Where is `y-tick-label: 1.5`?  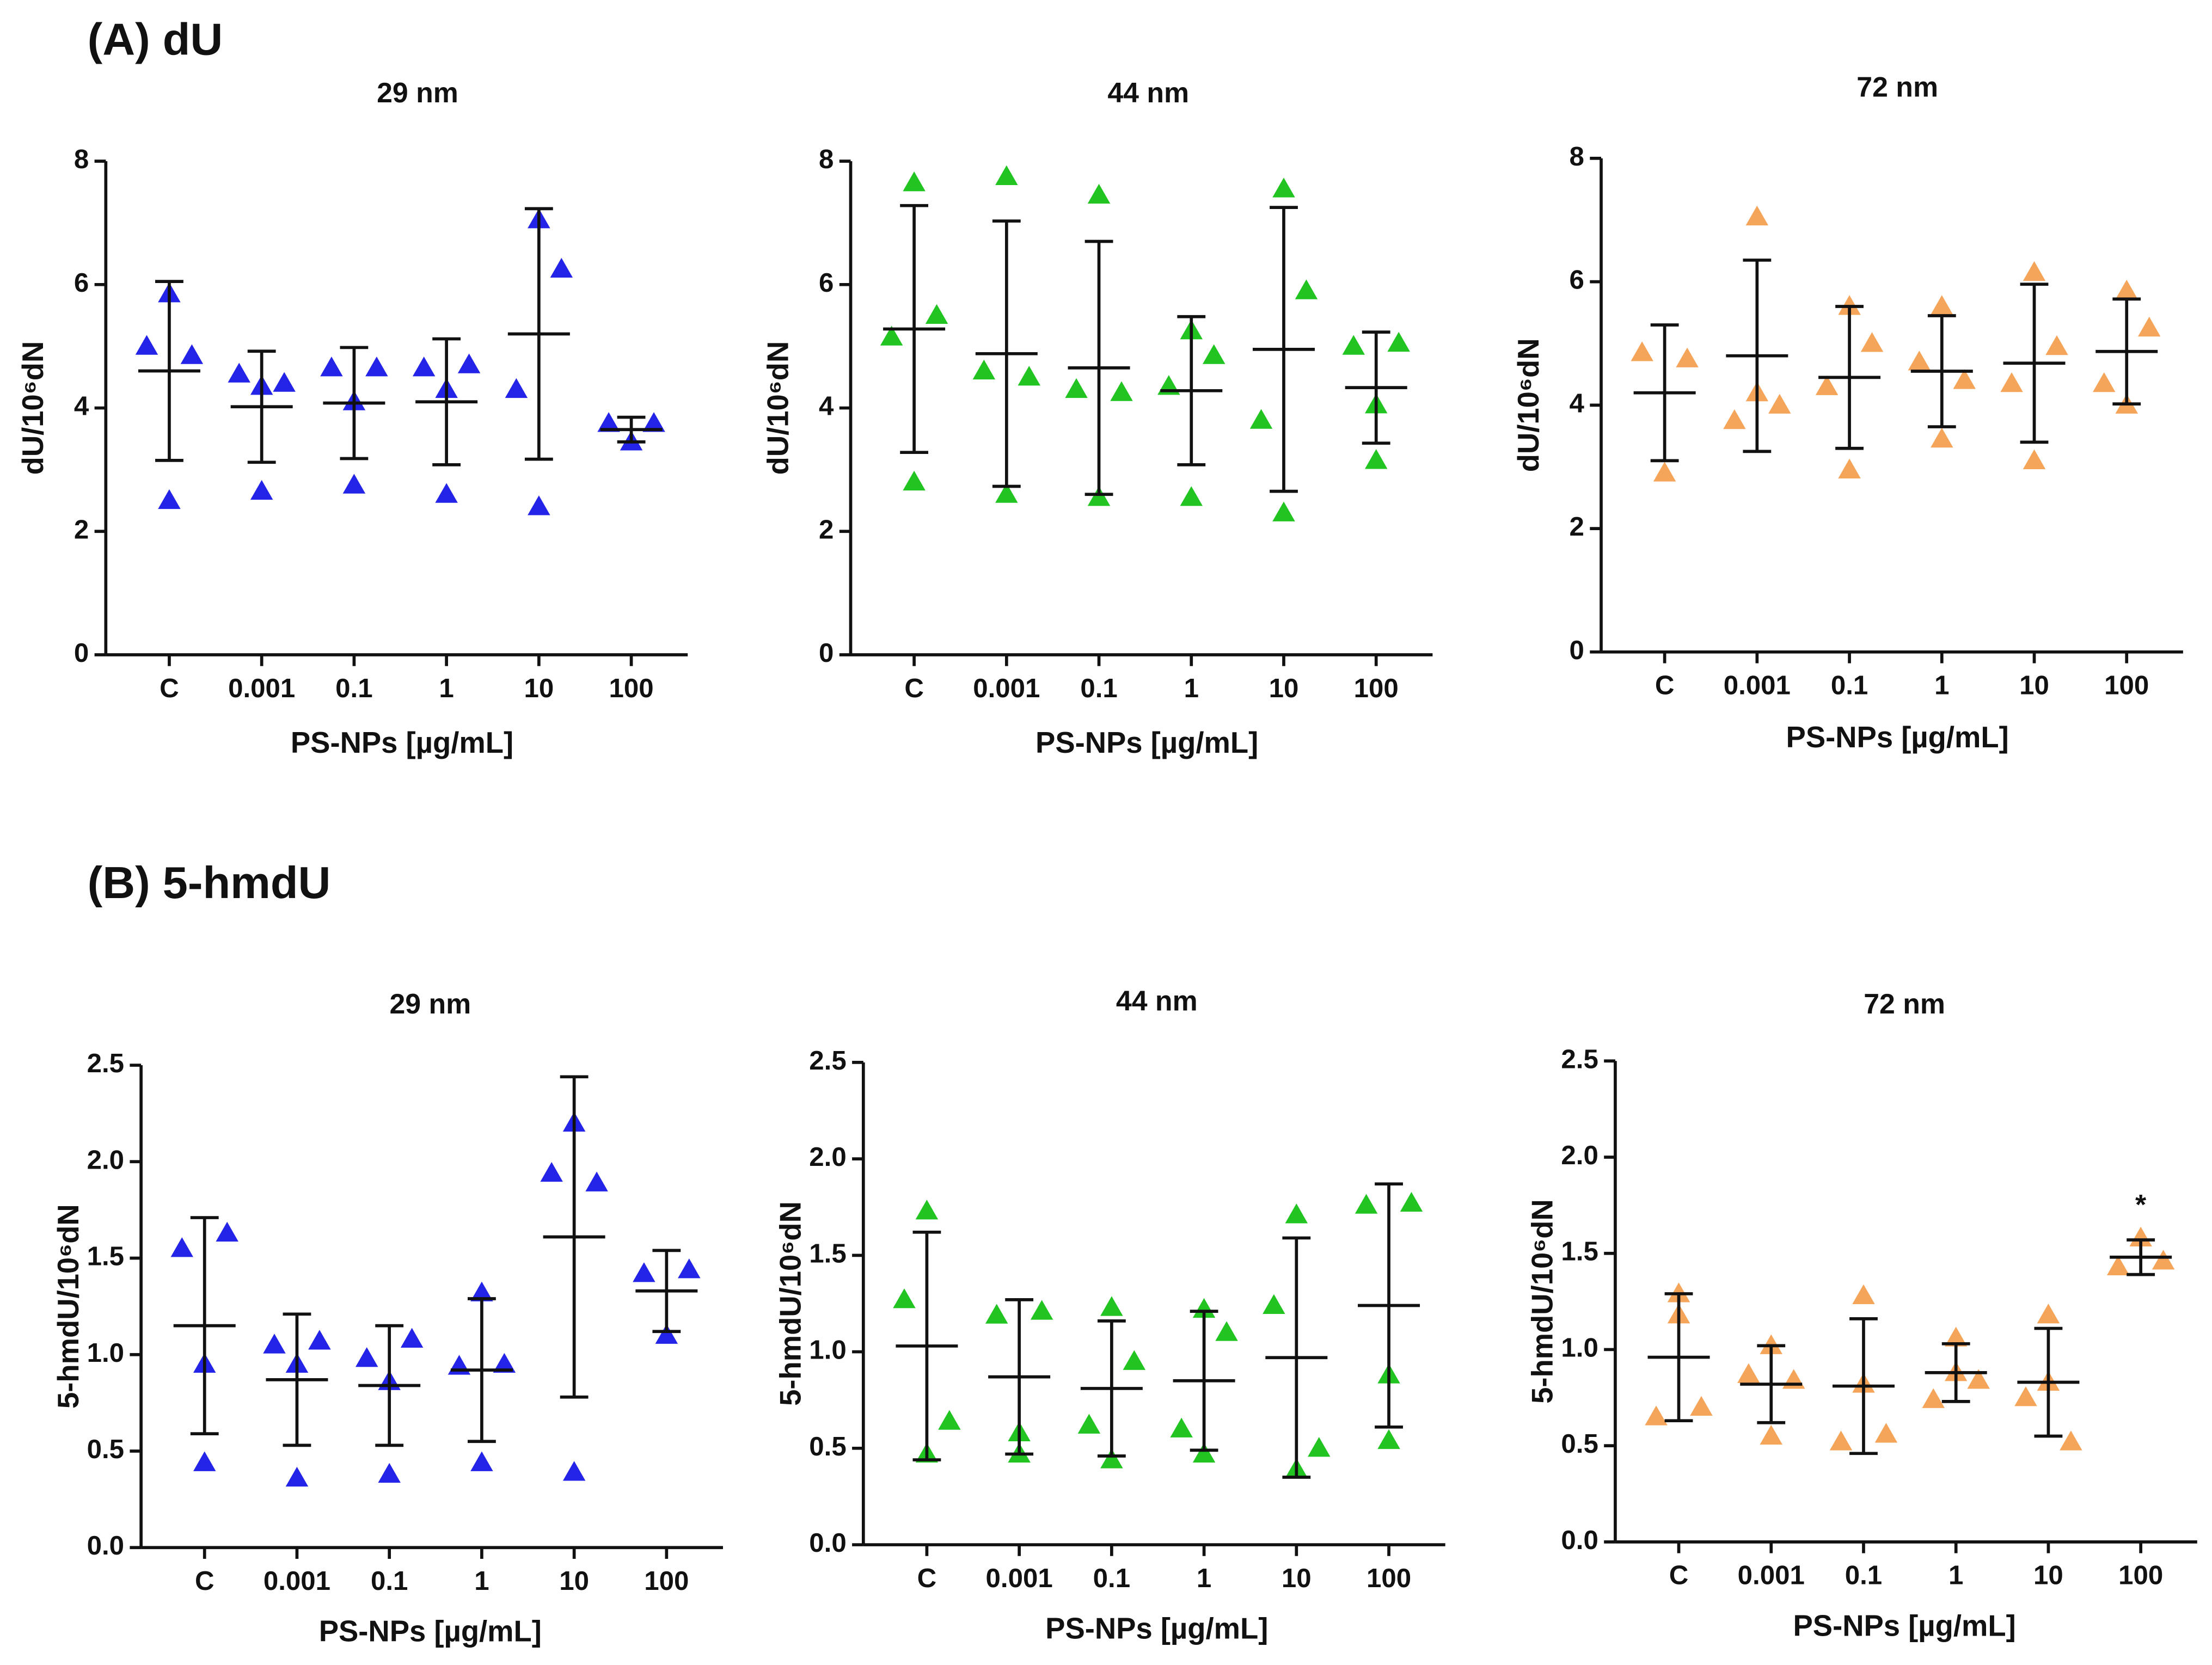 y-tick-label: 1.5 is located at coordinates (105, 1257).